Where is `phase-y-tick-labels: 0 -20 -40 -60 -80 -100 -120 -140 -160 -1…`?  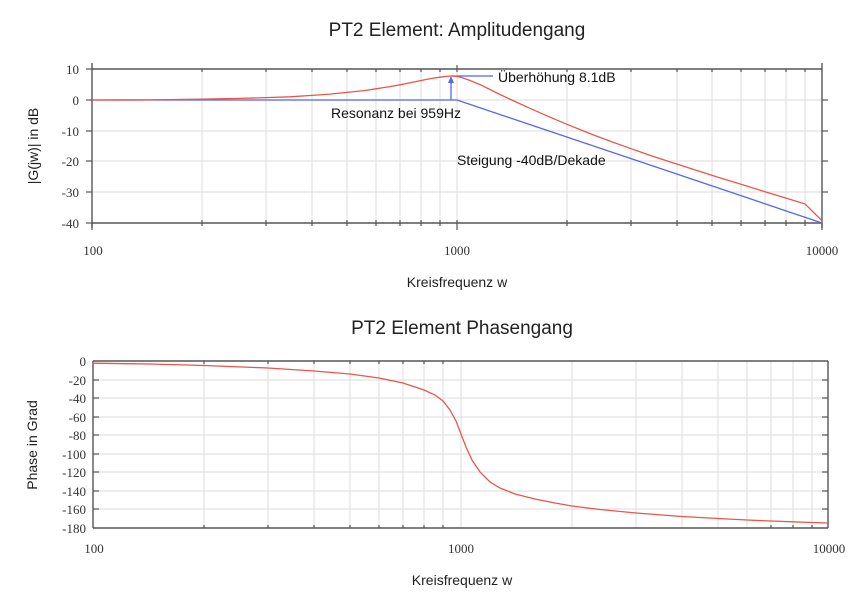 phase-y-tick-labels: 0 -20 -40 -60 -80 -100 -120 -140 -160 -1… is located at coordinates (74, 445).